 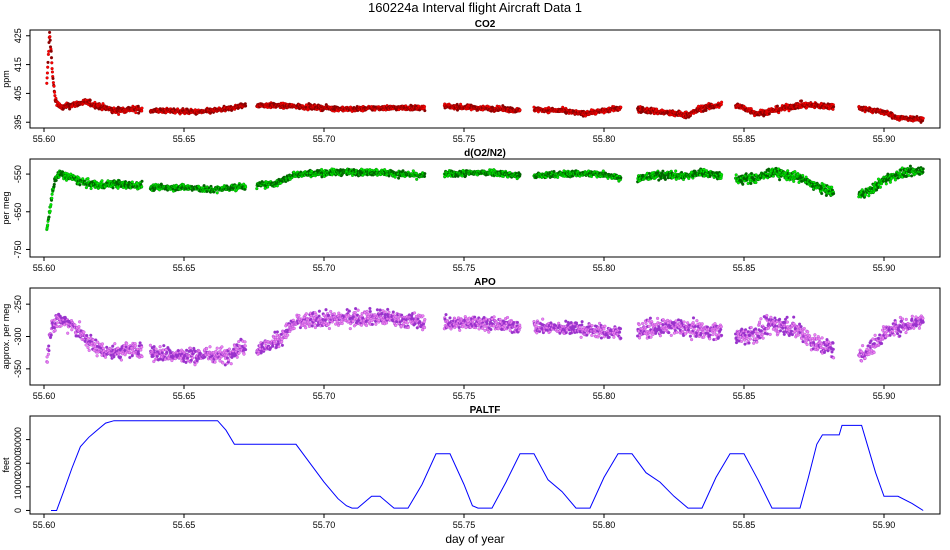 I want to click on y-tick-label: -750, so click(x=18, y=249).